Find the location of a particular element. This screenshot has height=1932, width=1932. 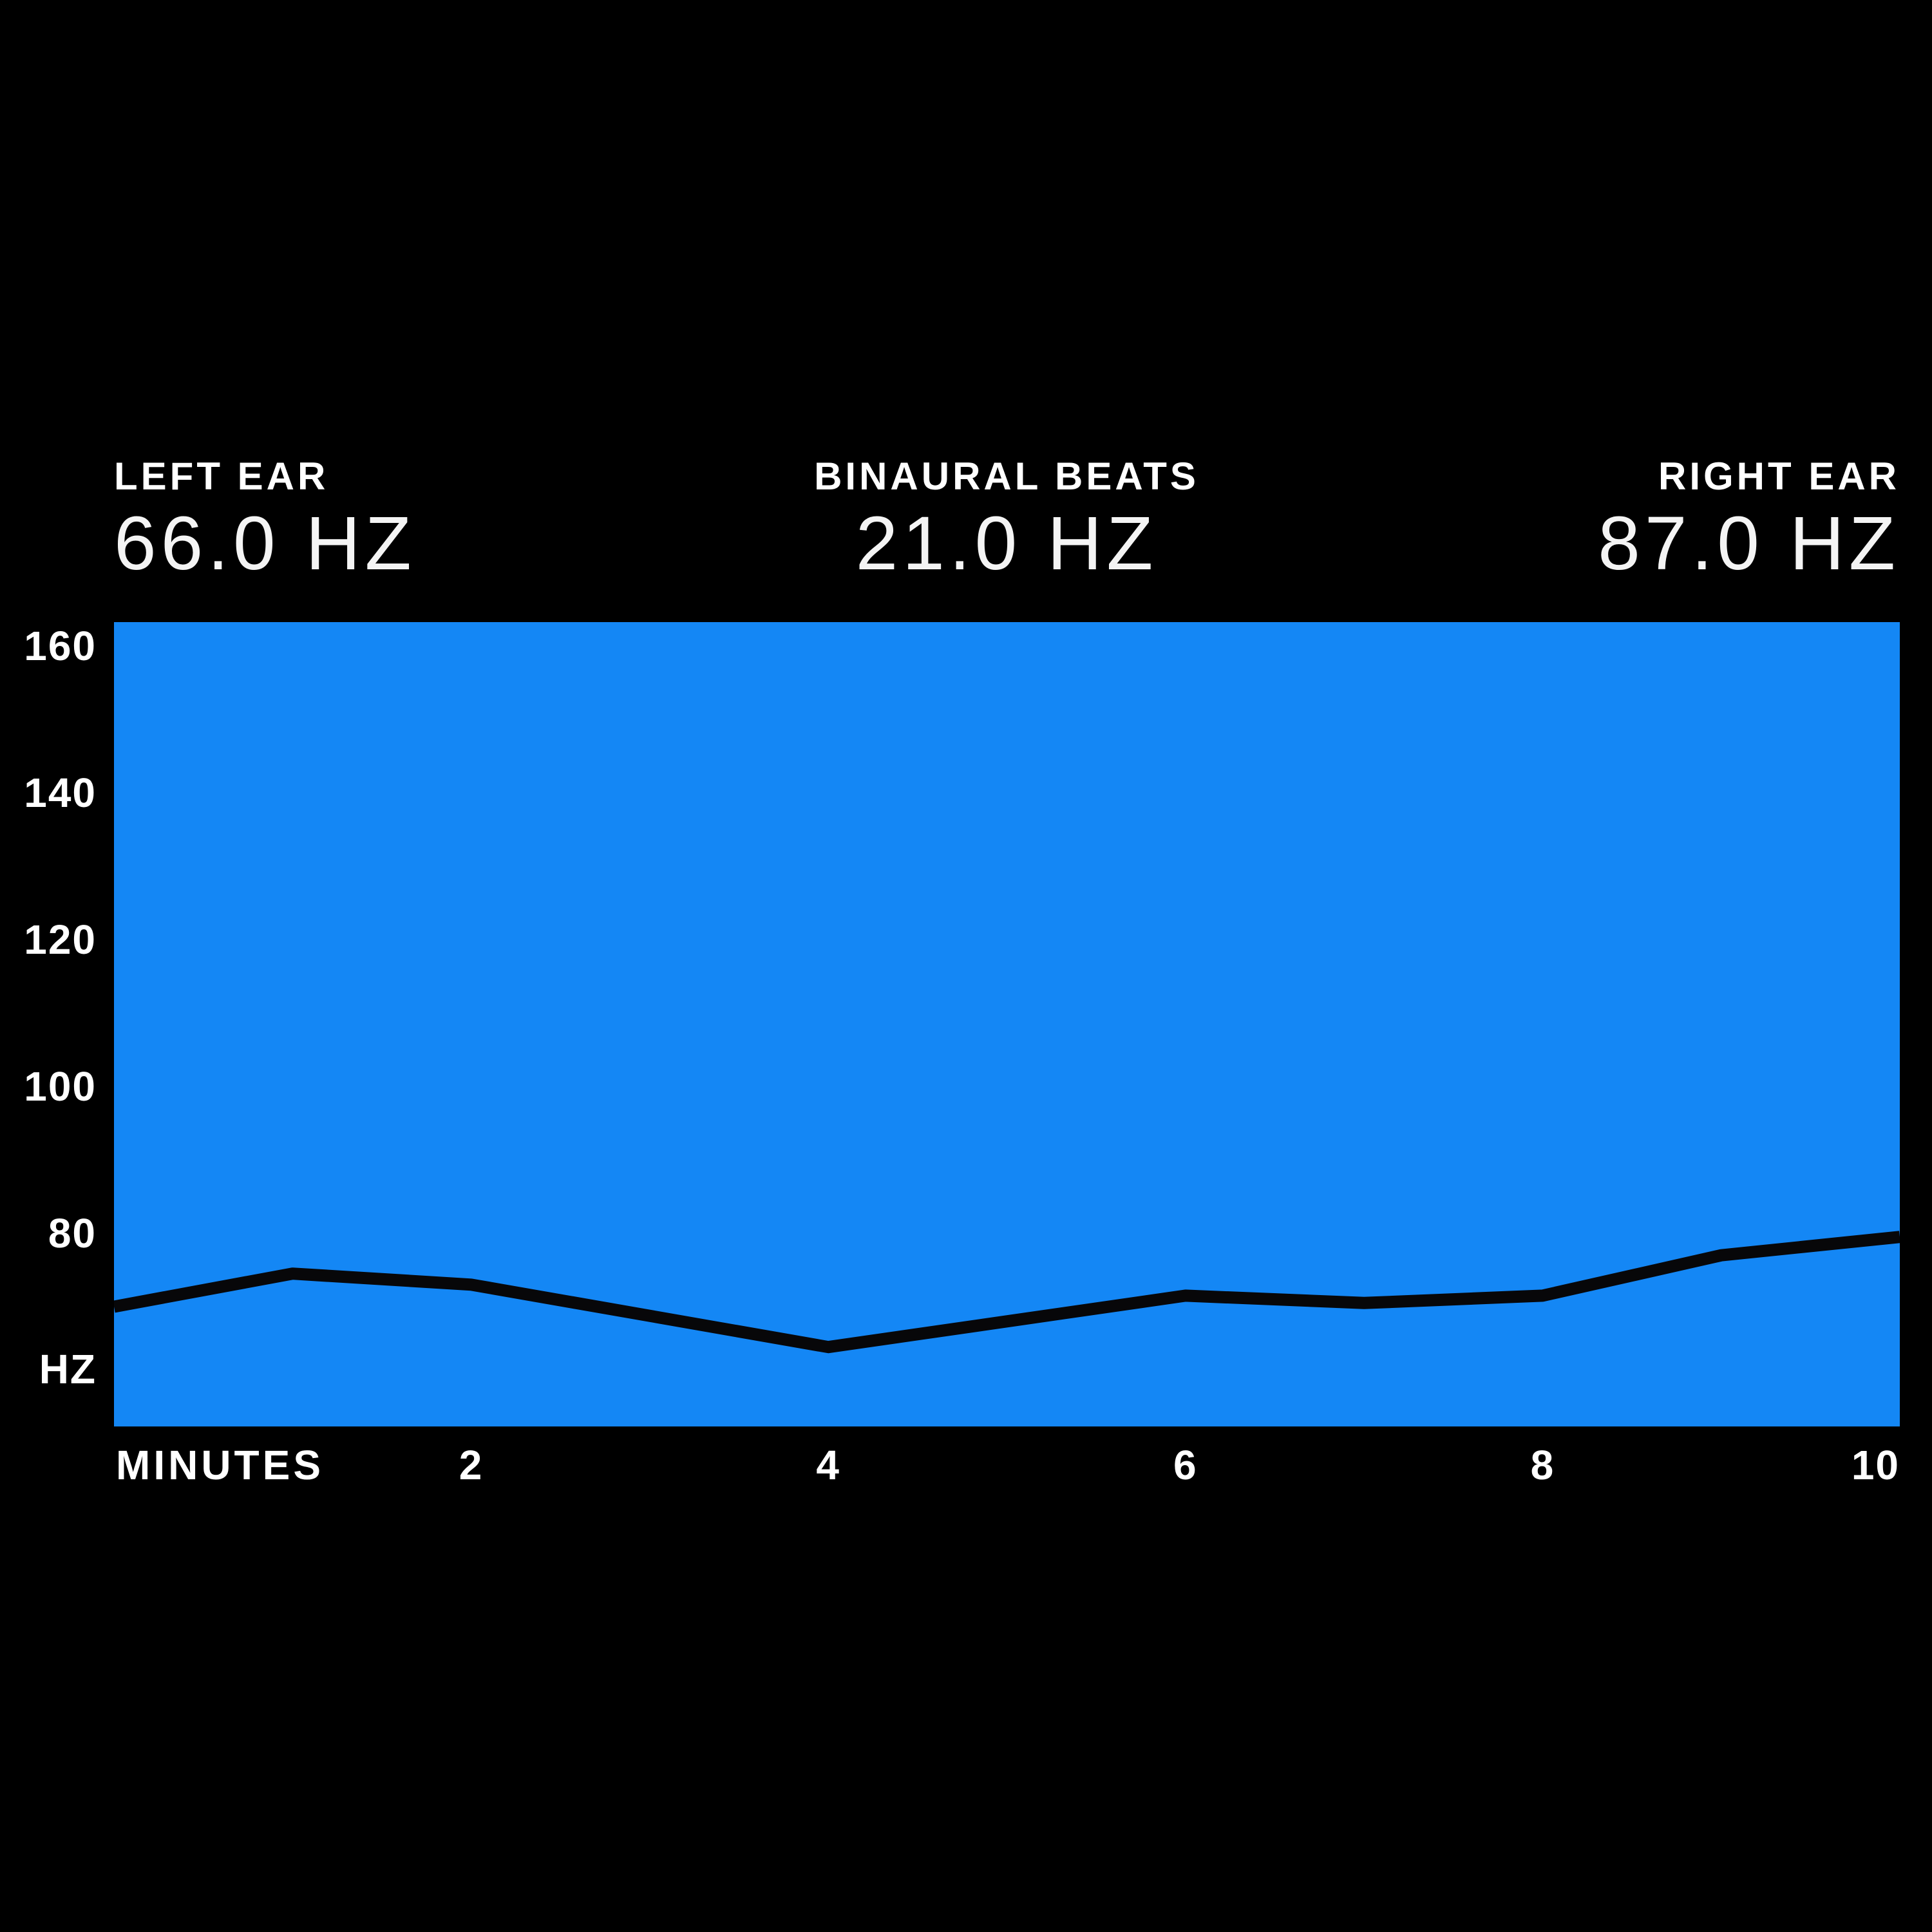

x-axis-title: MINUTES is located at coordinates (220, 1465).